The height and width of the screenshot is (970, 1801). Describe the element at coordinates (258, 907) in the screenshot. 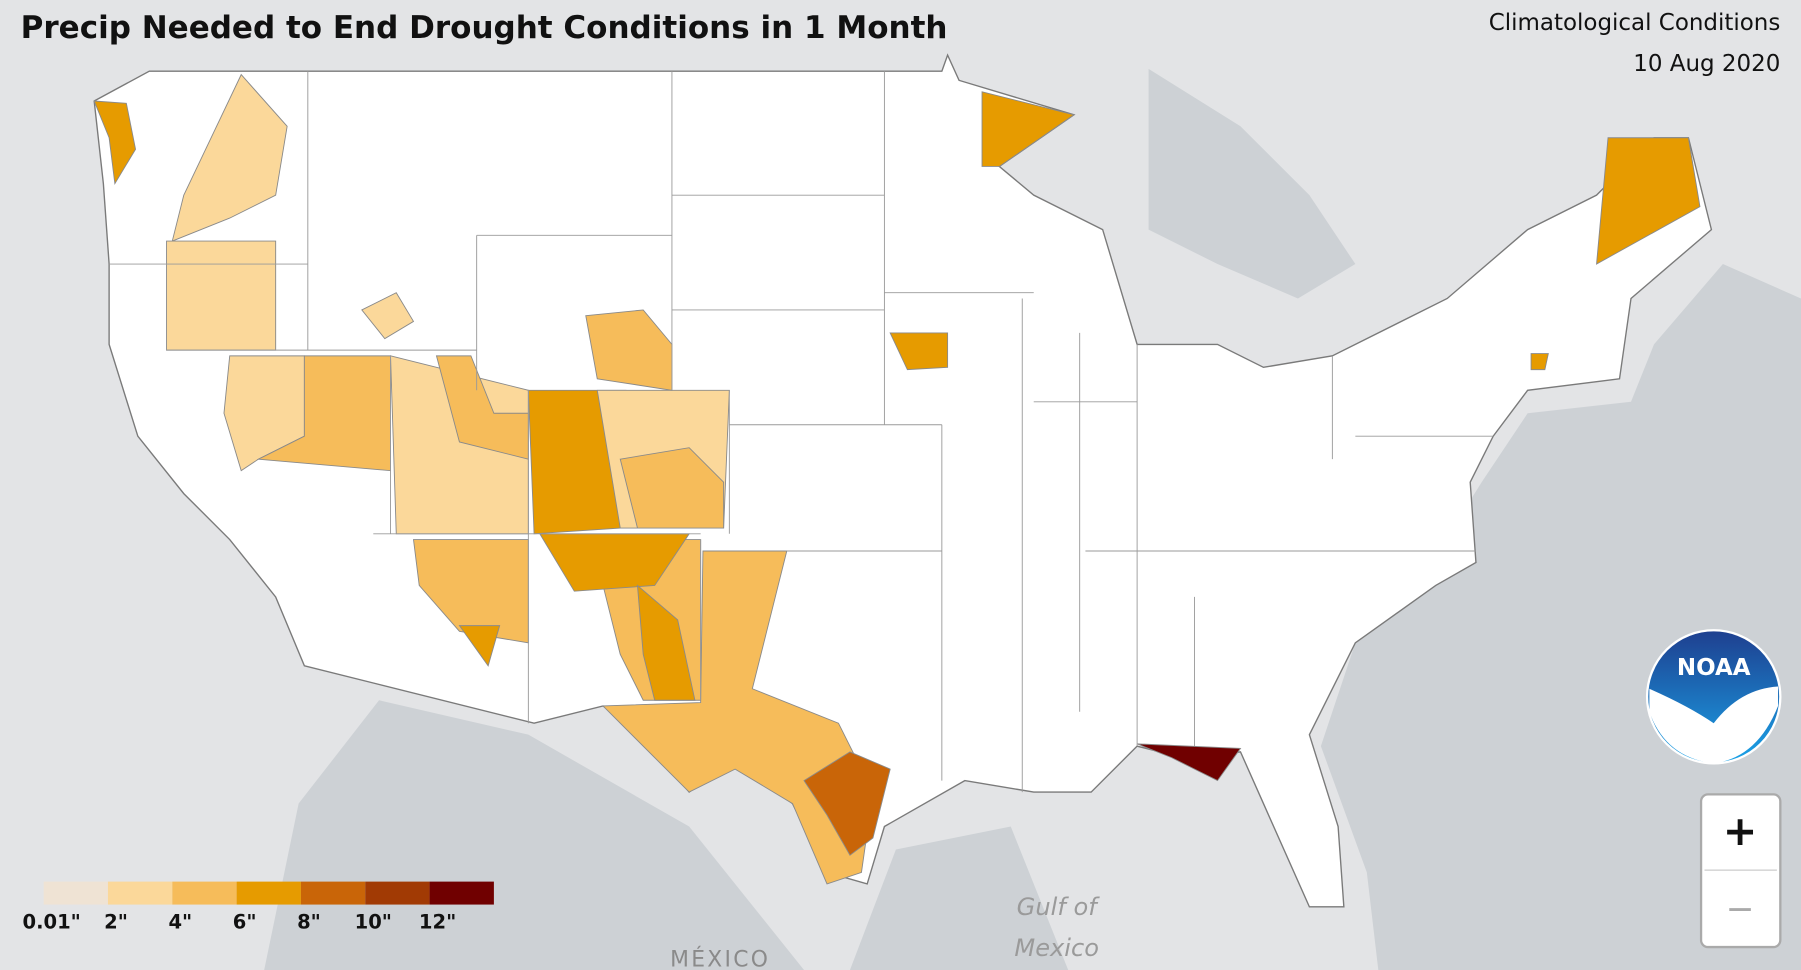

I see `legend: 0.01" 2" 4" 6" 8" 10" 12"` at that location.